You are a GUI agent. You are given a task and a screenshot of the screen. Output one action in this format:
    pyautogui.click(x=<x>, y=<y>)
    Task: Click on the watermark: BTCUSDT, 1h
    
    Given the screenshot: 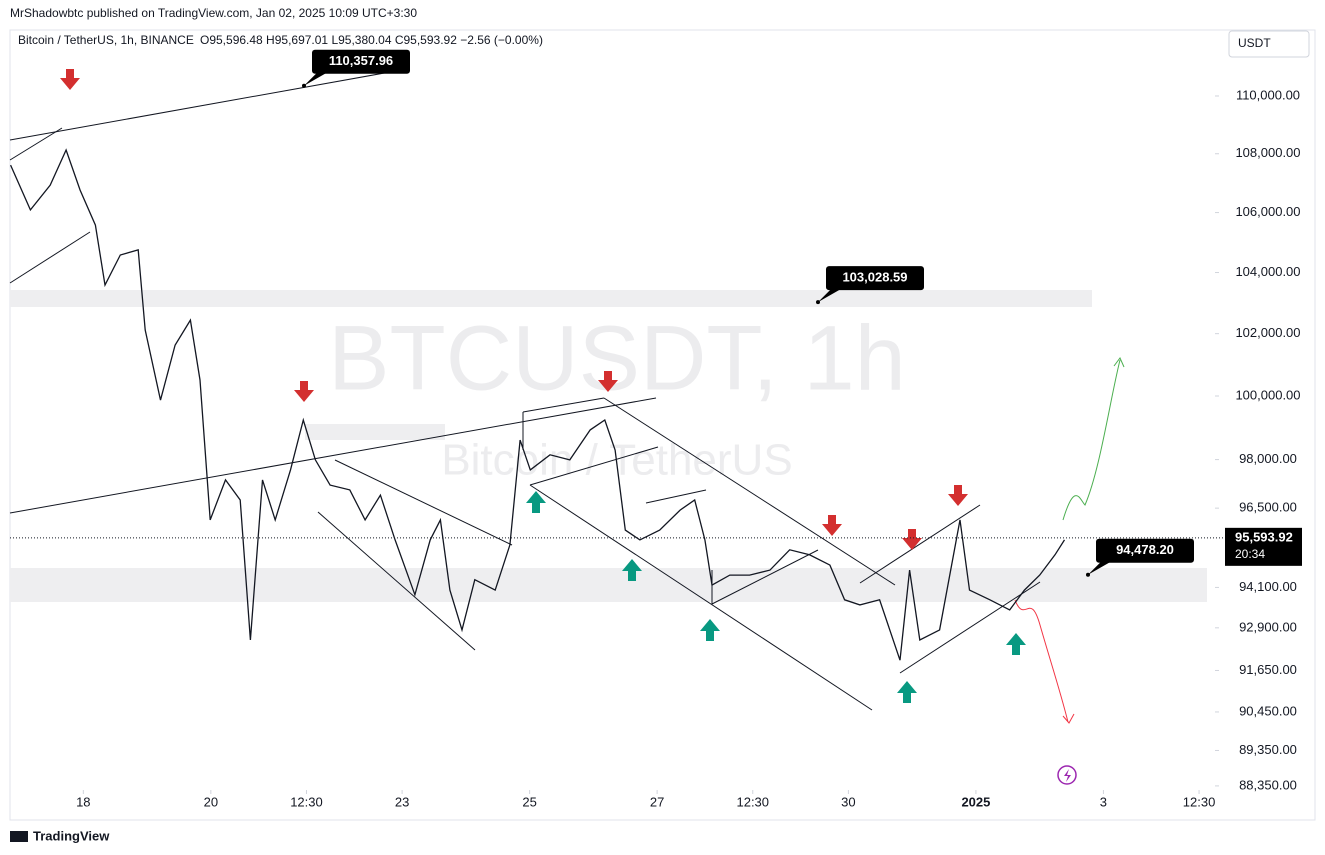 What is the action you would take?
    pyautogui.click(x=617, y=358)
    